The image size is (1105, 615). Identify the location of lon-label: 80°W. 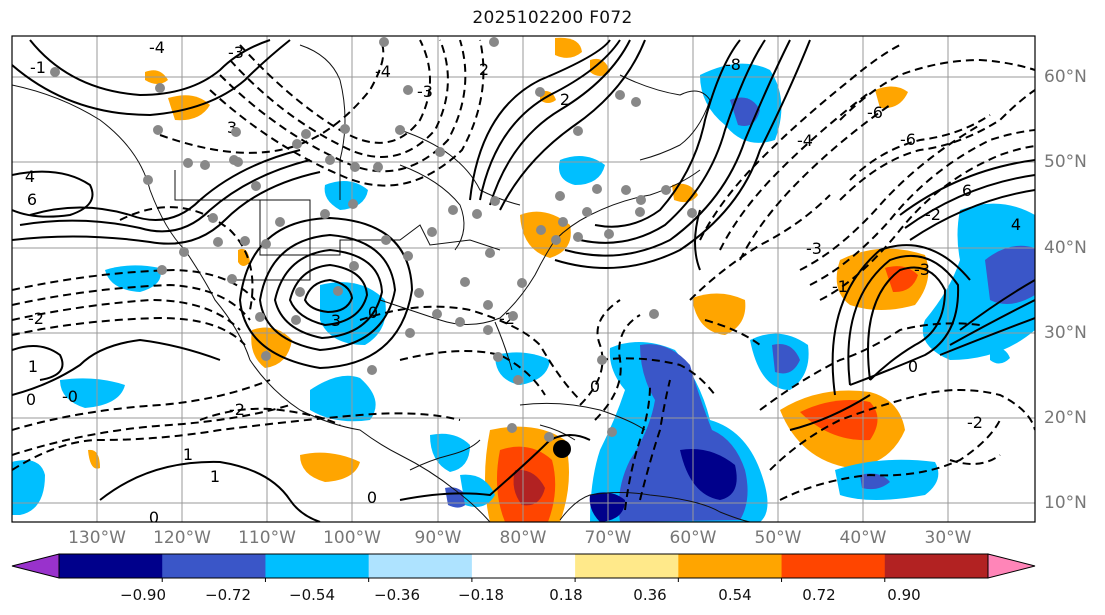
(523, 538).